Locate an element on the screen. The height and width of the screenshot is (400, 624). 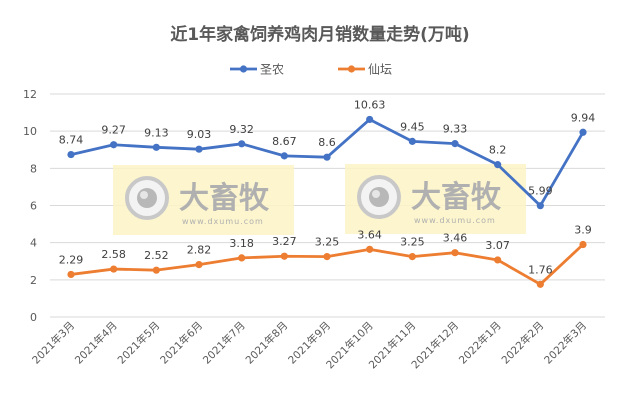
data-label: 3.27 is located at coordinates (284, 241).